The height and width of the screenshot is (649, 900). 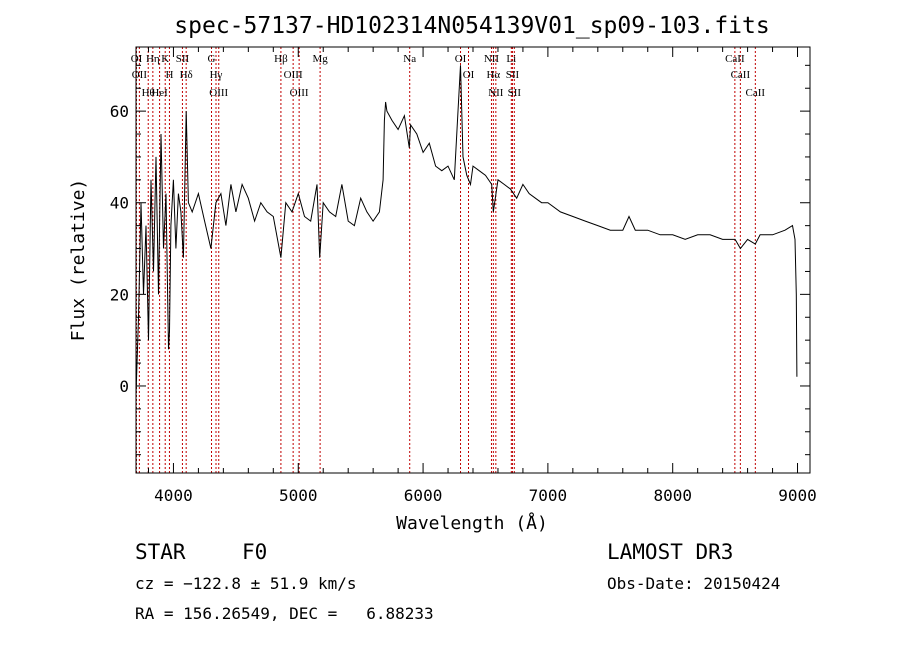 I want to click on emission-line-label: Hγ, so click(x=216, y=75).